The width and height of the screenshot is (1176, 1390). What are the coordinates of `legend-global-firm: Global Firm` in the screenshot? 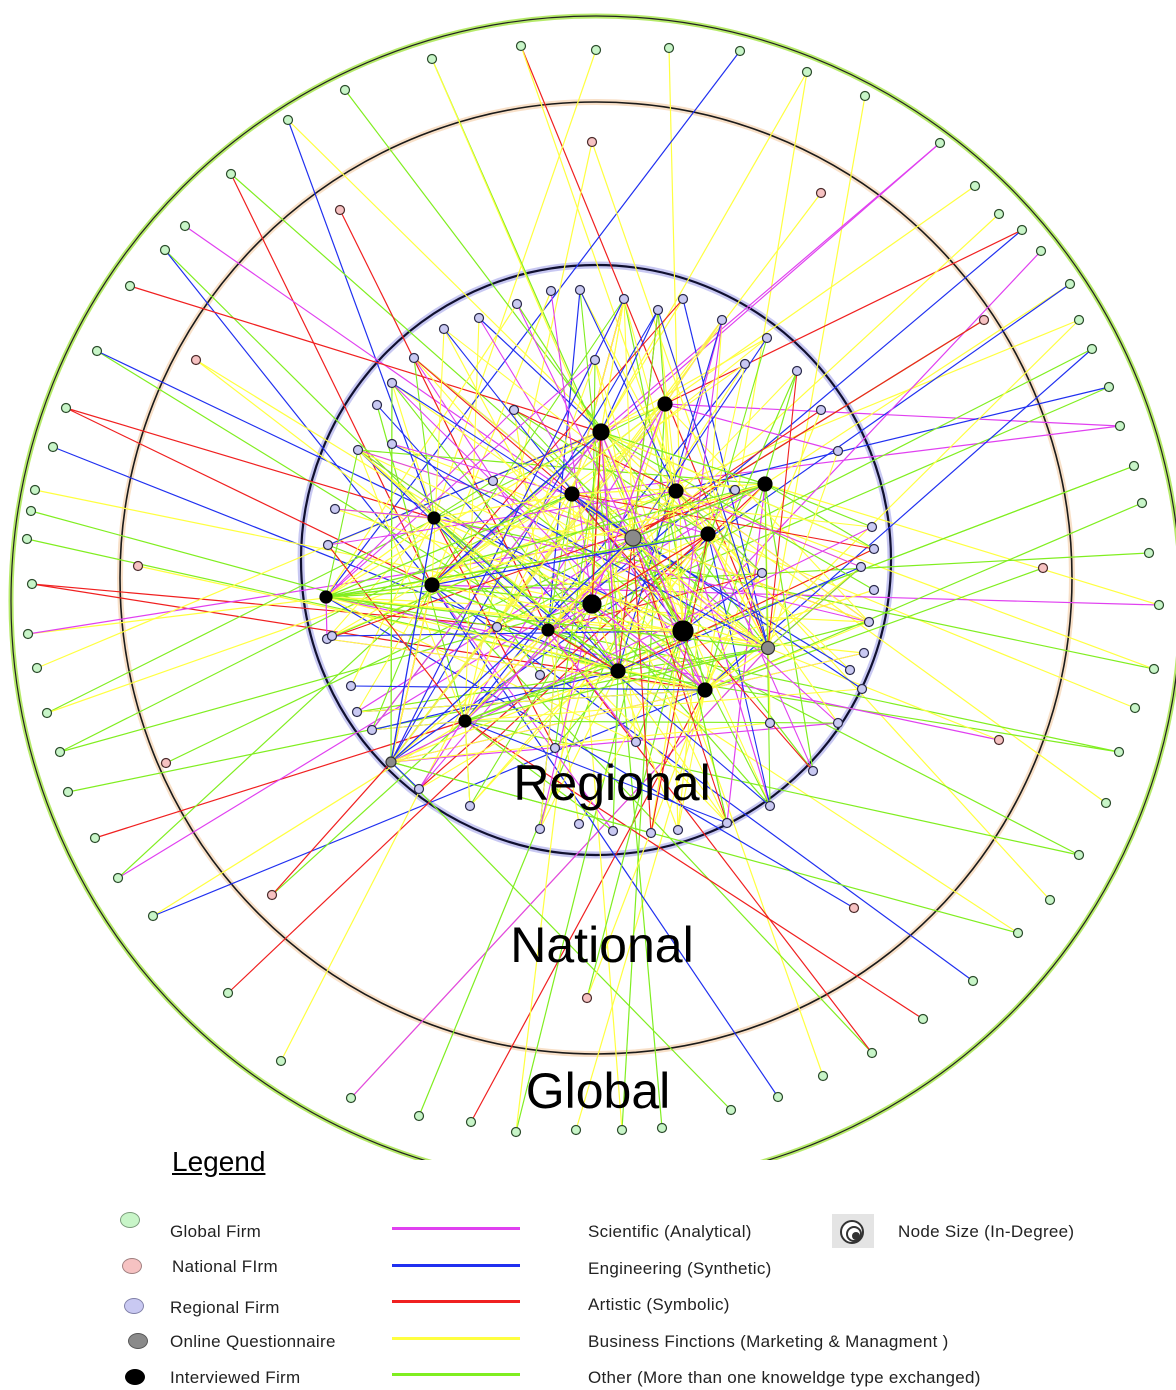 It's located at (216, 1231).